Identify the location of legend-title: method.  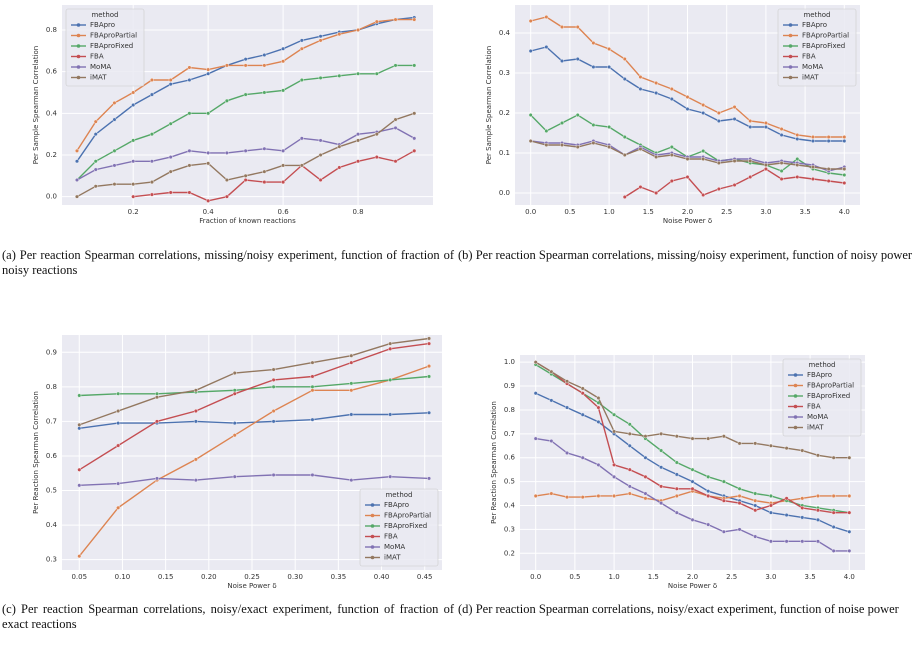
(398, 495).